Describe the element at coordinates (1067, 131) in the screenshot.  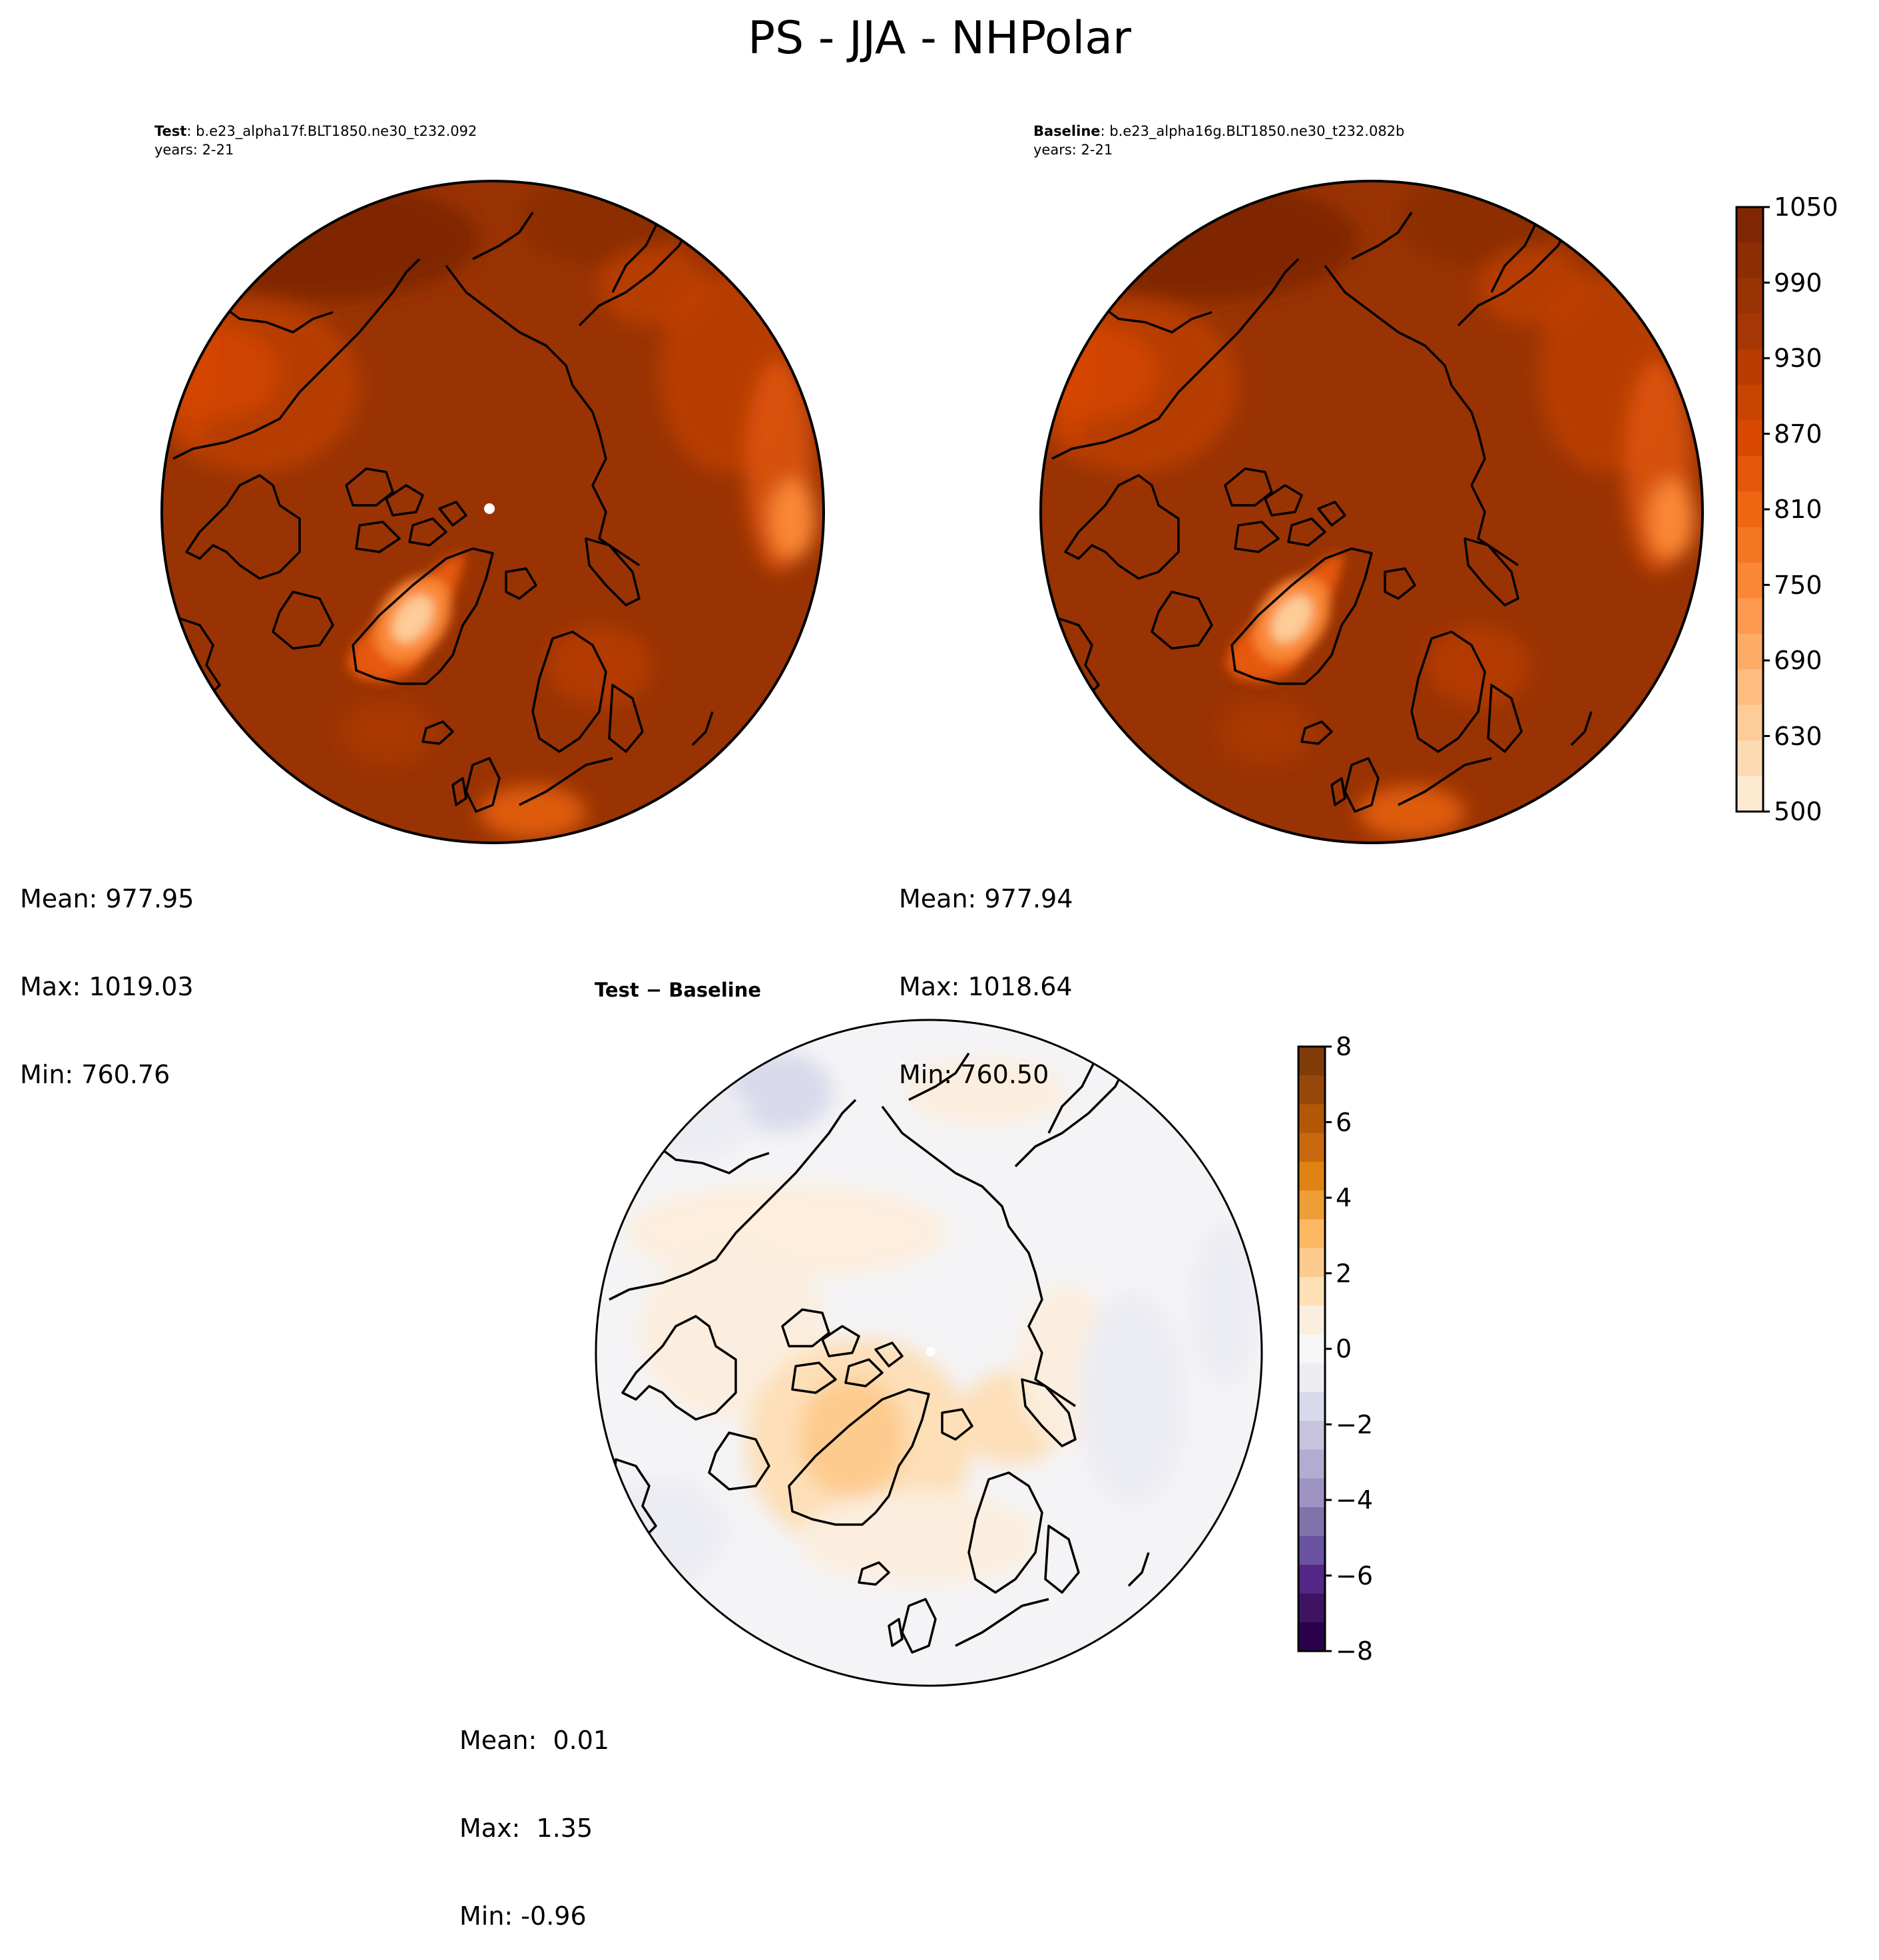
I see `baseline-label: Baseline` at that location.